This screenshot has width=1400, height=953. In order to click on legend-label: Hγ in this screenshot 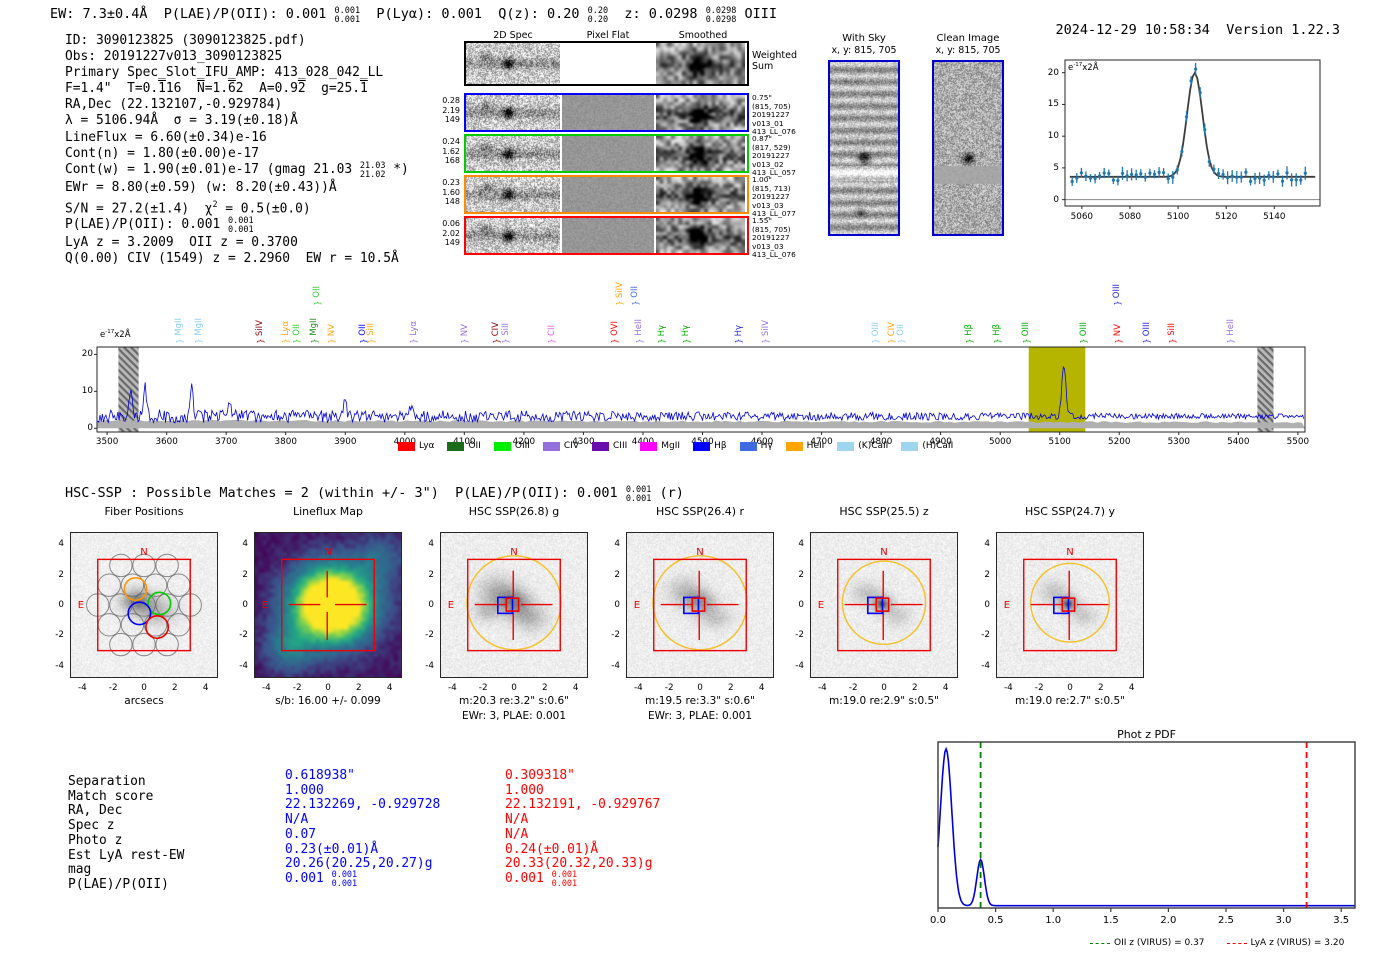, I will do `click(766, 446)`.